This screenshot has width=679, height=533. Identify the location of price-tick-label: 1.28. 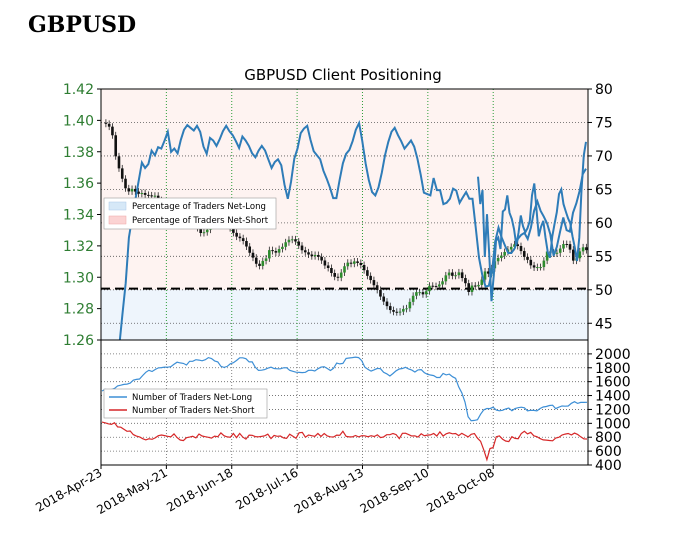
(78, 310).